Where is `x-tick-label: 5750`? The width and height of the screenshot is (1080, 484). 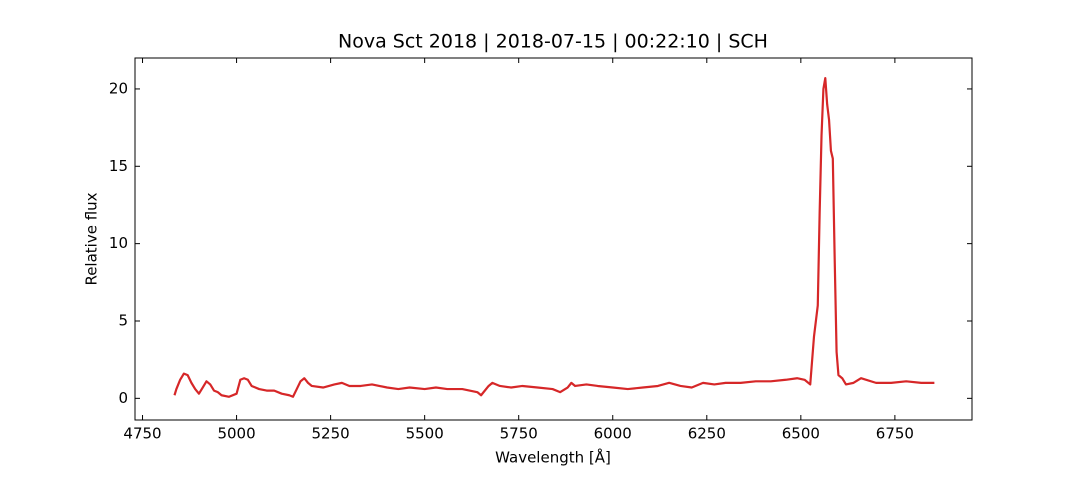 x-tick-label: 5750 is located at coordinates (519, 434).